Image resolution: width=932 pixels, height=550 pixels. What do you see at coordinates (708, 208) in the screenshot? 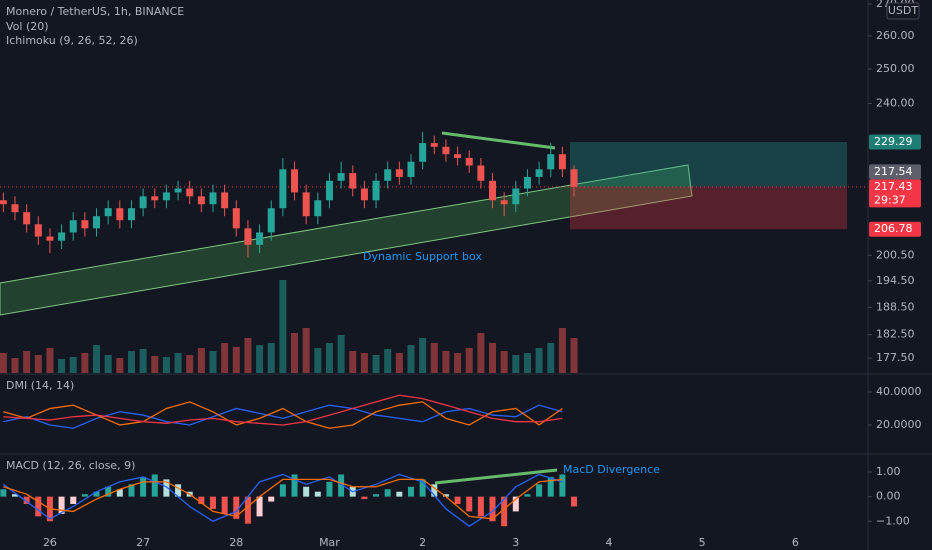
I see `loss-zone` at bounding box center [708, 208].